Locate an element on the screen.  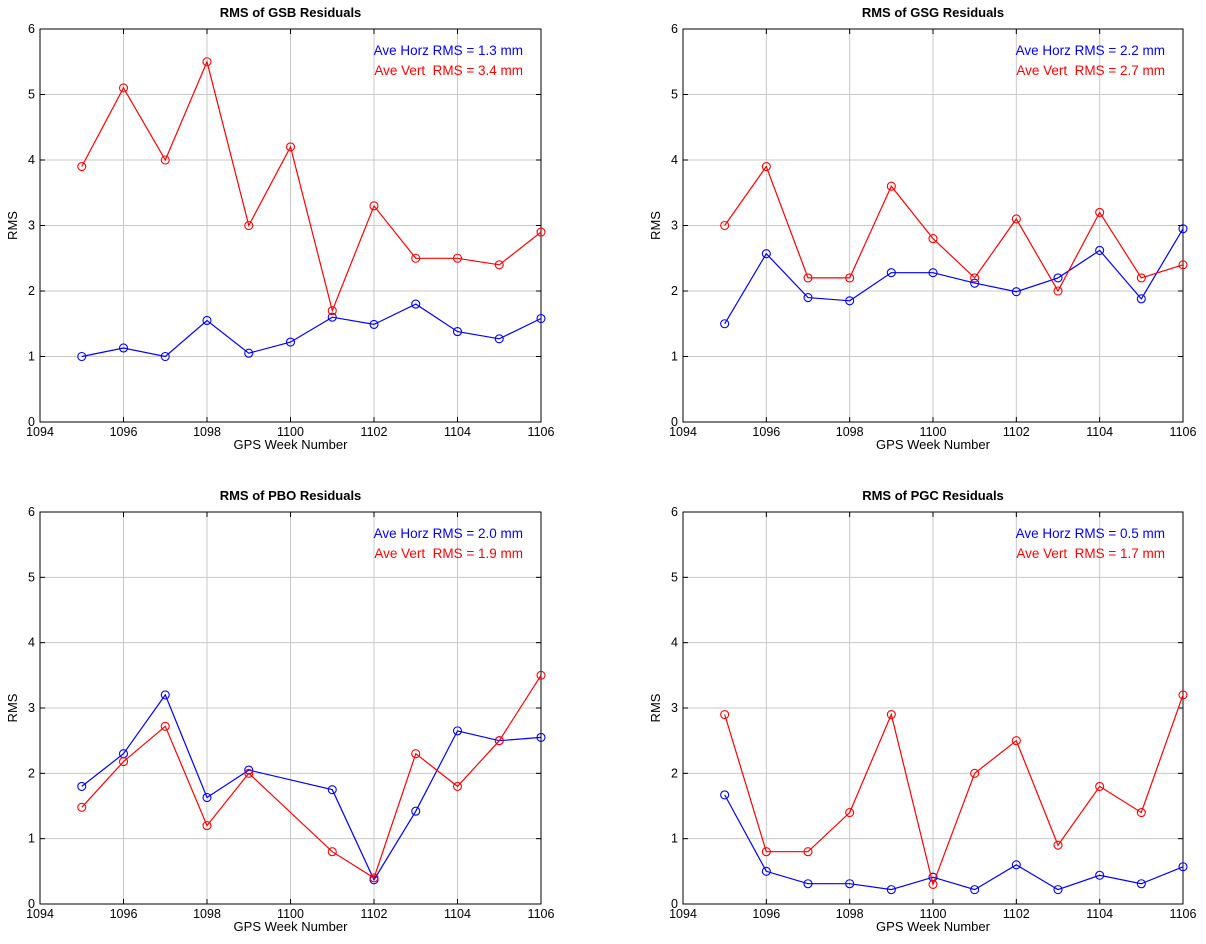
x-tick-label: 1102 is located at coordinates (374, 914).